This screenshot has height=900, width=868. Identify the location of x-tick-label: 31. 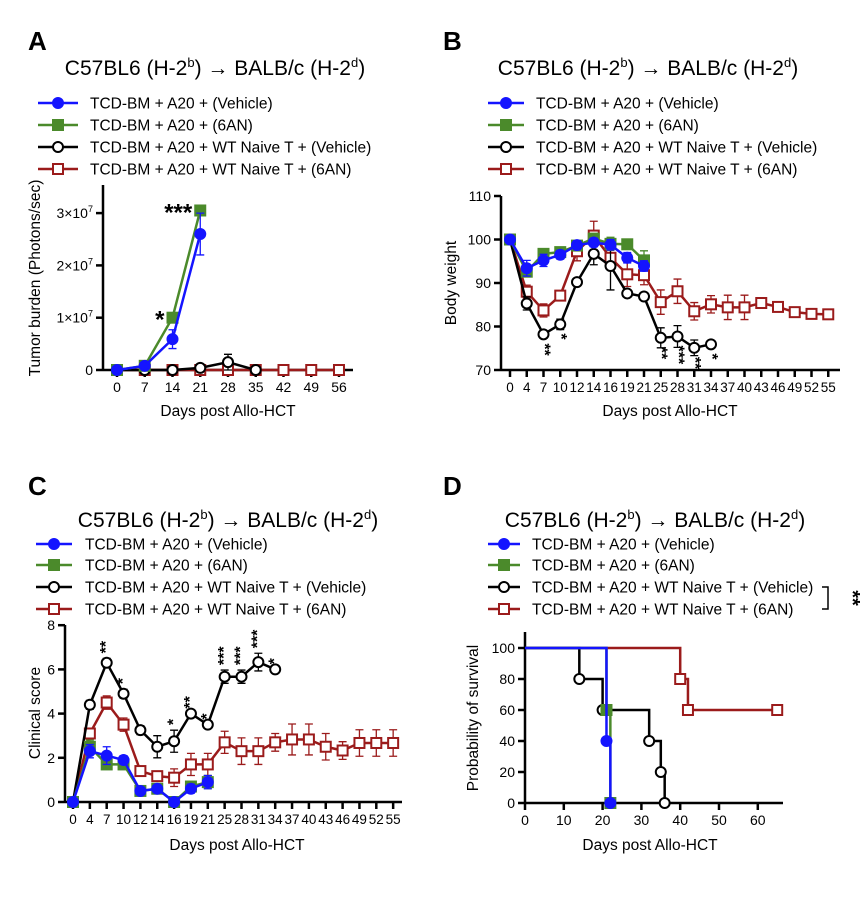
(258, 819).